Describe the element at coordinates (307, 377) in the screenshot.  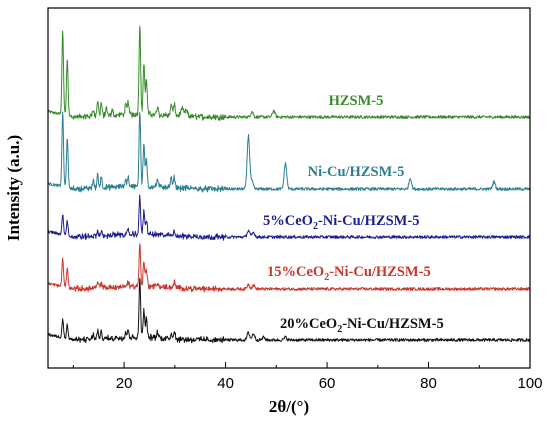
I see `x-axis-ticks: 20 40 60 80 100` at that location.